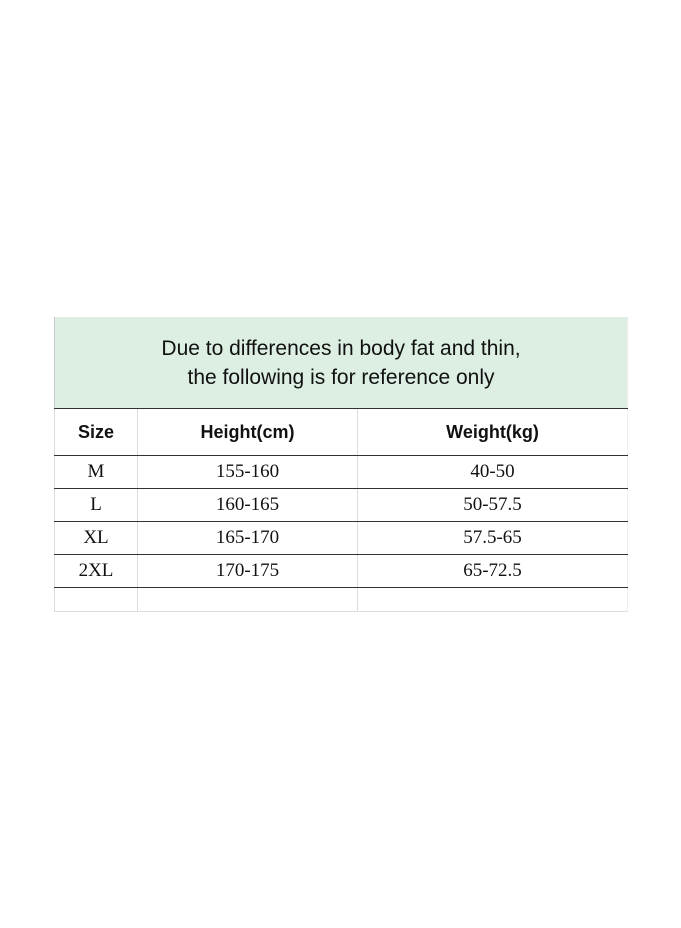  What do you see at coordinates (341, 377) in the screenshot?
I see `note-line-2: the following is for reference only` at bounding box center [341, 377].